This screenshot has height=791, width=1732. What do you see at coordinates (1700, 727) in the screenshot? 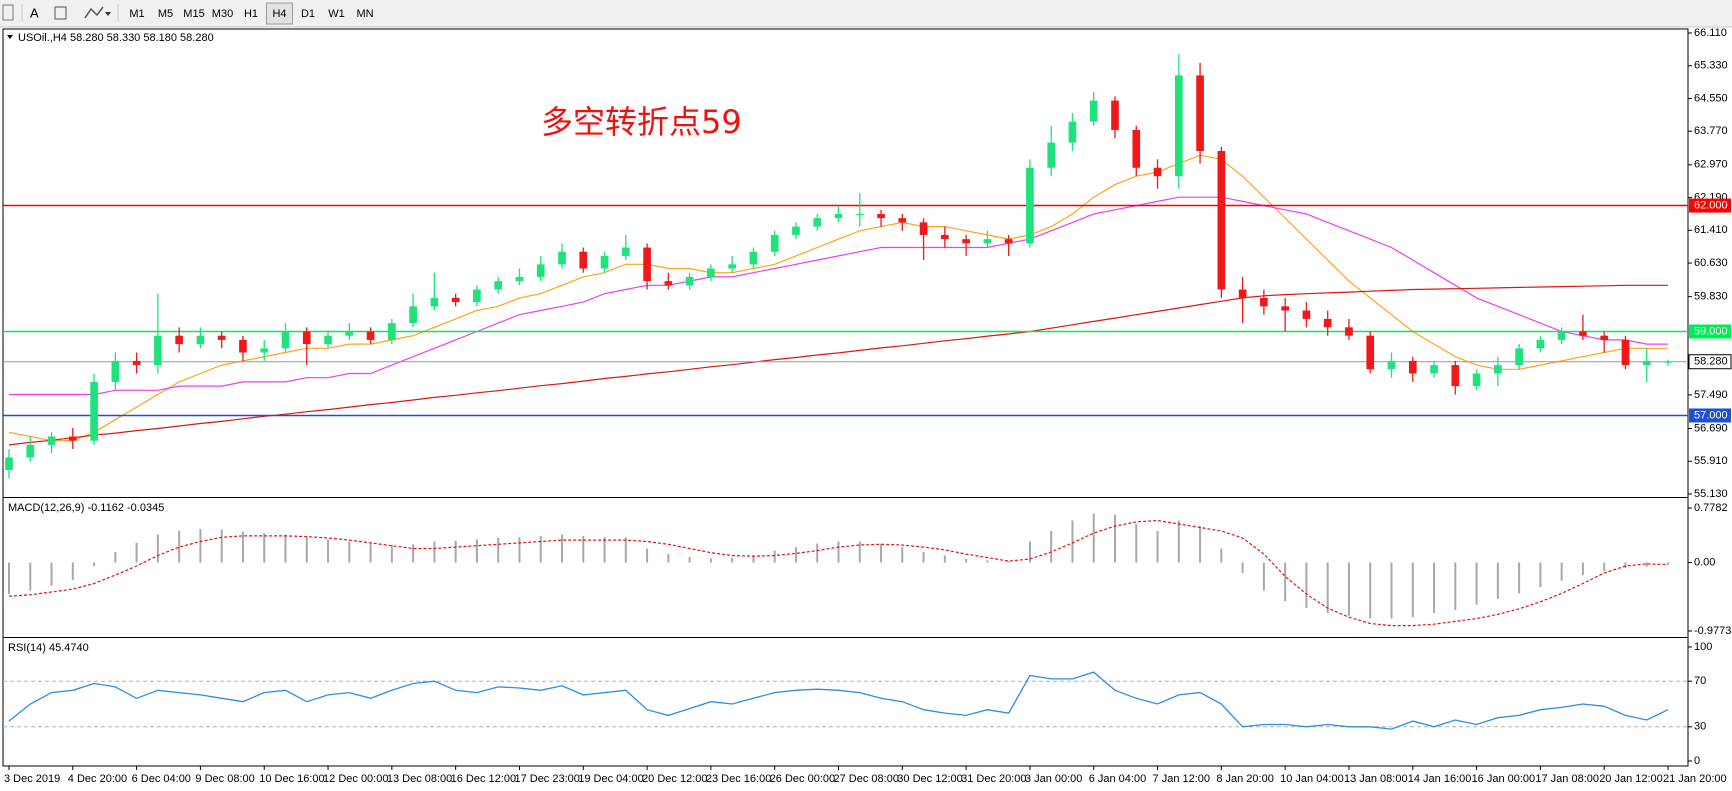
I see `y-tick-label: 30` at bounding box center [1700, 727].